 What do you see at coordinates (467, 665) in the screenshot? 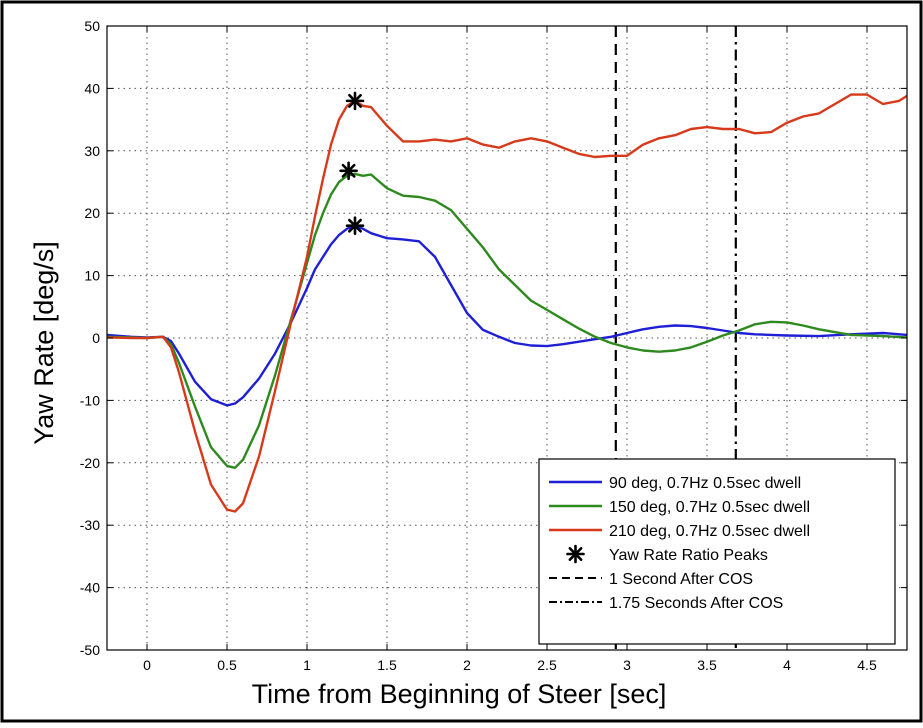
I see `x-tick-label: 2` at bounding box center [467, 665].